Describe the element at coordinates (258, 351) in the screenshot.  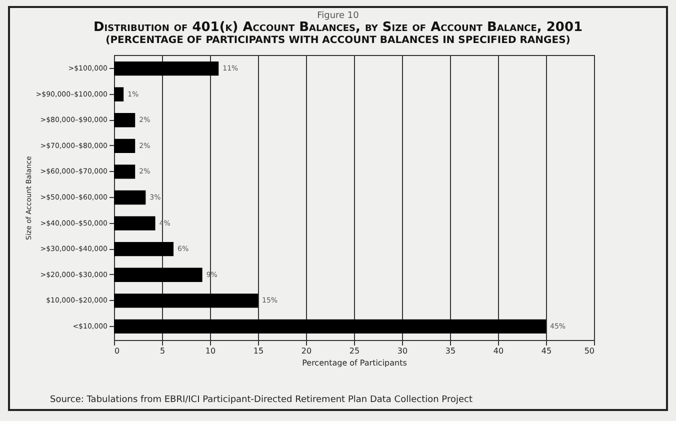
I see `x-tick-label: 15` at that location.